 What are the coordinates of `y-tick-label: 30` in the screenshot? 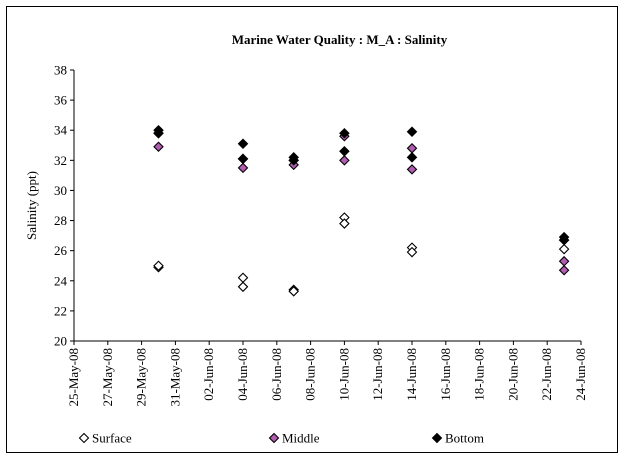 It's located at (60, 190).